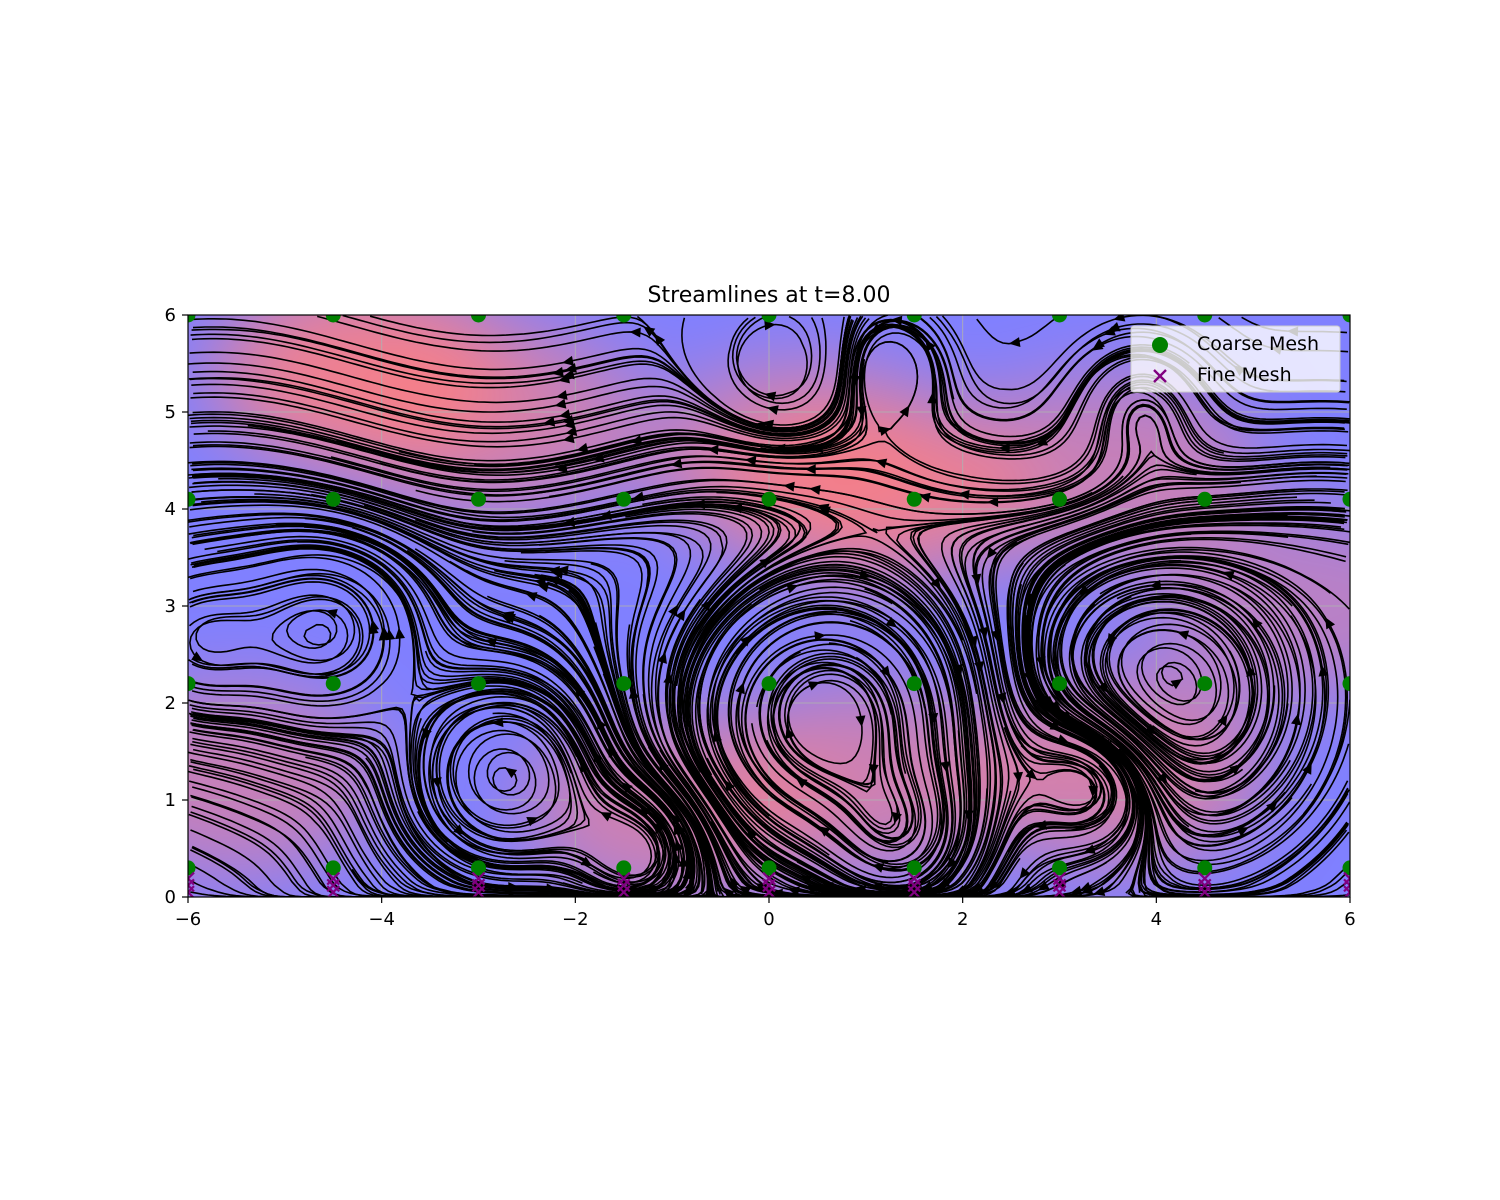 The height and width of the screenshot is (1200, 1500). Describe the element at coordinates (1244, 375) in the screenshot. I see `legend-fine-mesh-label: Fine Mesh` at that location.